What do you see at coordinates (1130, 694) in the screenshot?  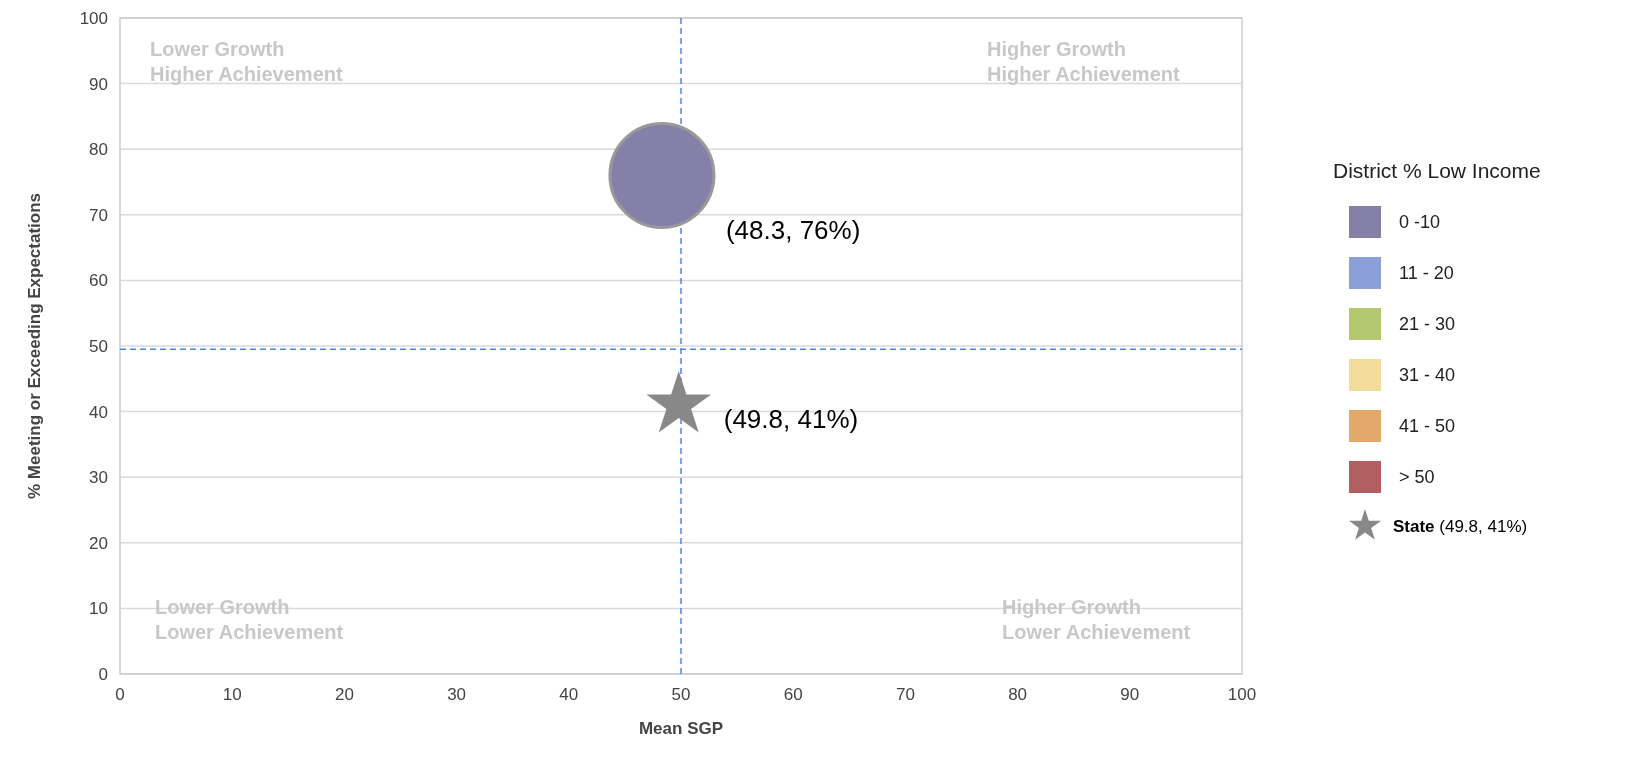 I see `x-tick-label: 90` at bounding box center [1130, 694].